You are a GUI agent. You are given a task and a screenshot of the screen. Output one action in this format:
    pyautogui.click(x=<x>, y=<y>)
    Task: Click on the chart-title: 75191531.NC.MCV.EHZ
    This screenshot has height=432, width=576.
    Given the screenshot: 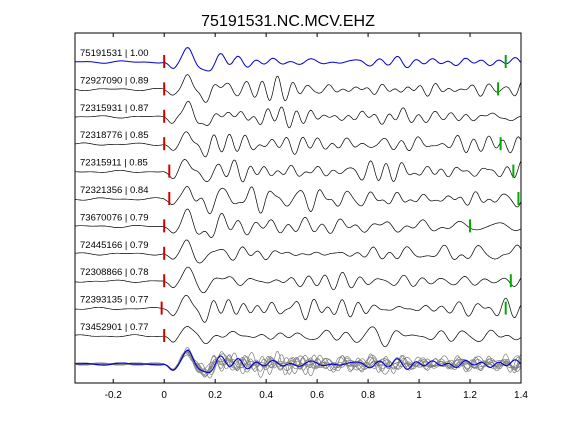 What is the action you would take?
    pyautogui.click(x=288, y=21)
    